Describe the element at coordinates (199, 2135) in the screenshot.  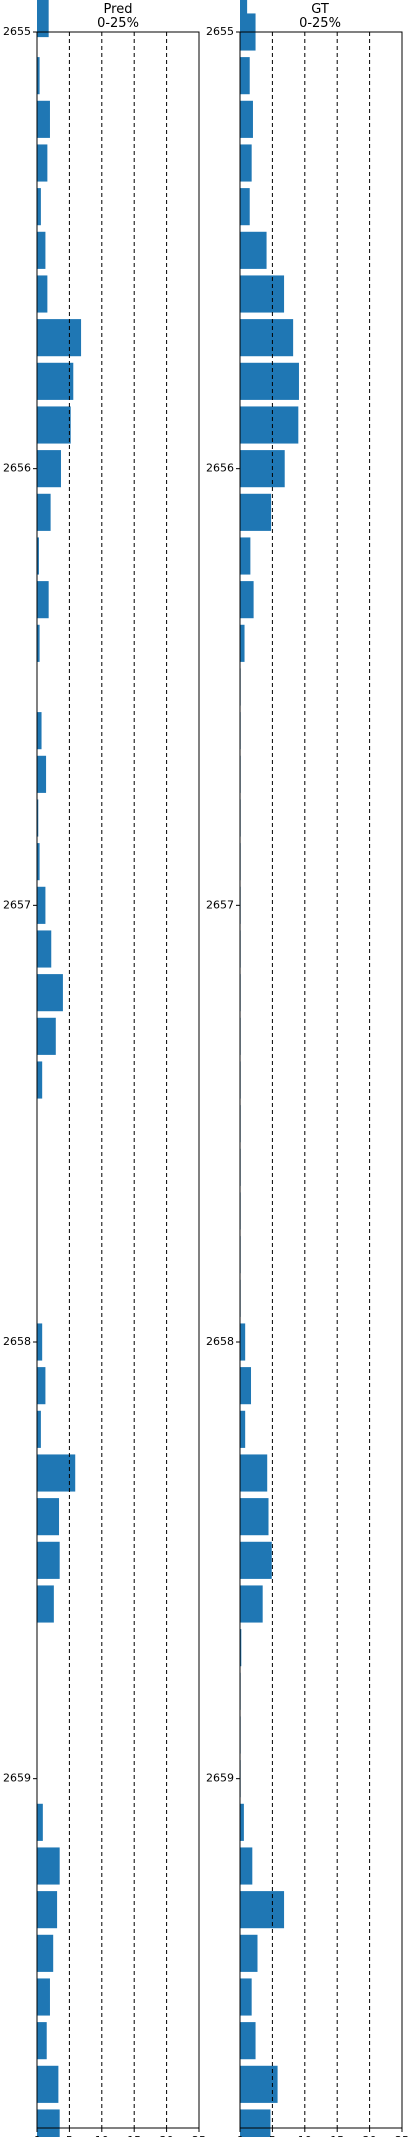
I see `pred-xtick-label: 25` at that location.